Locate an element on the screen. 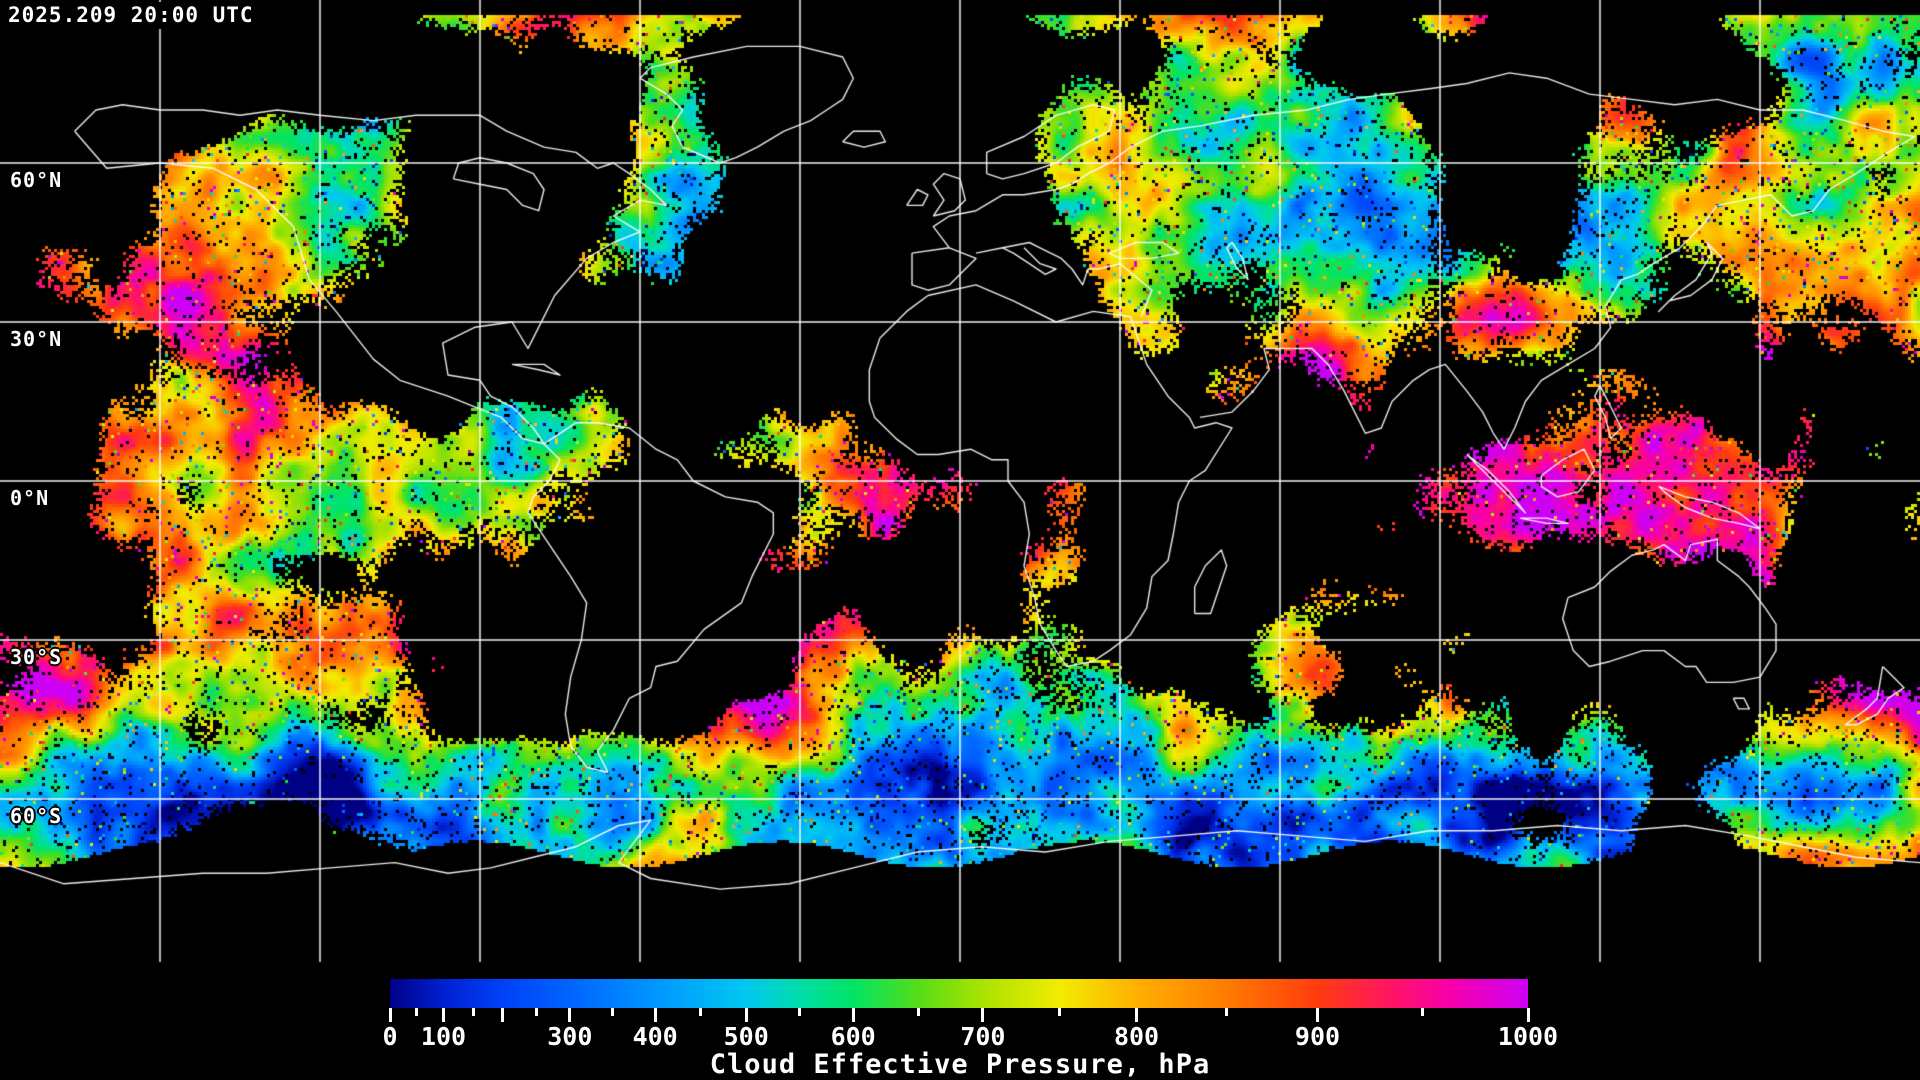 The width and height of the screenshot is (1920, 1080). latitude-label: 30°N is located at coordinates (36, 339).